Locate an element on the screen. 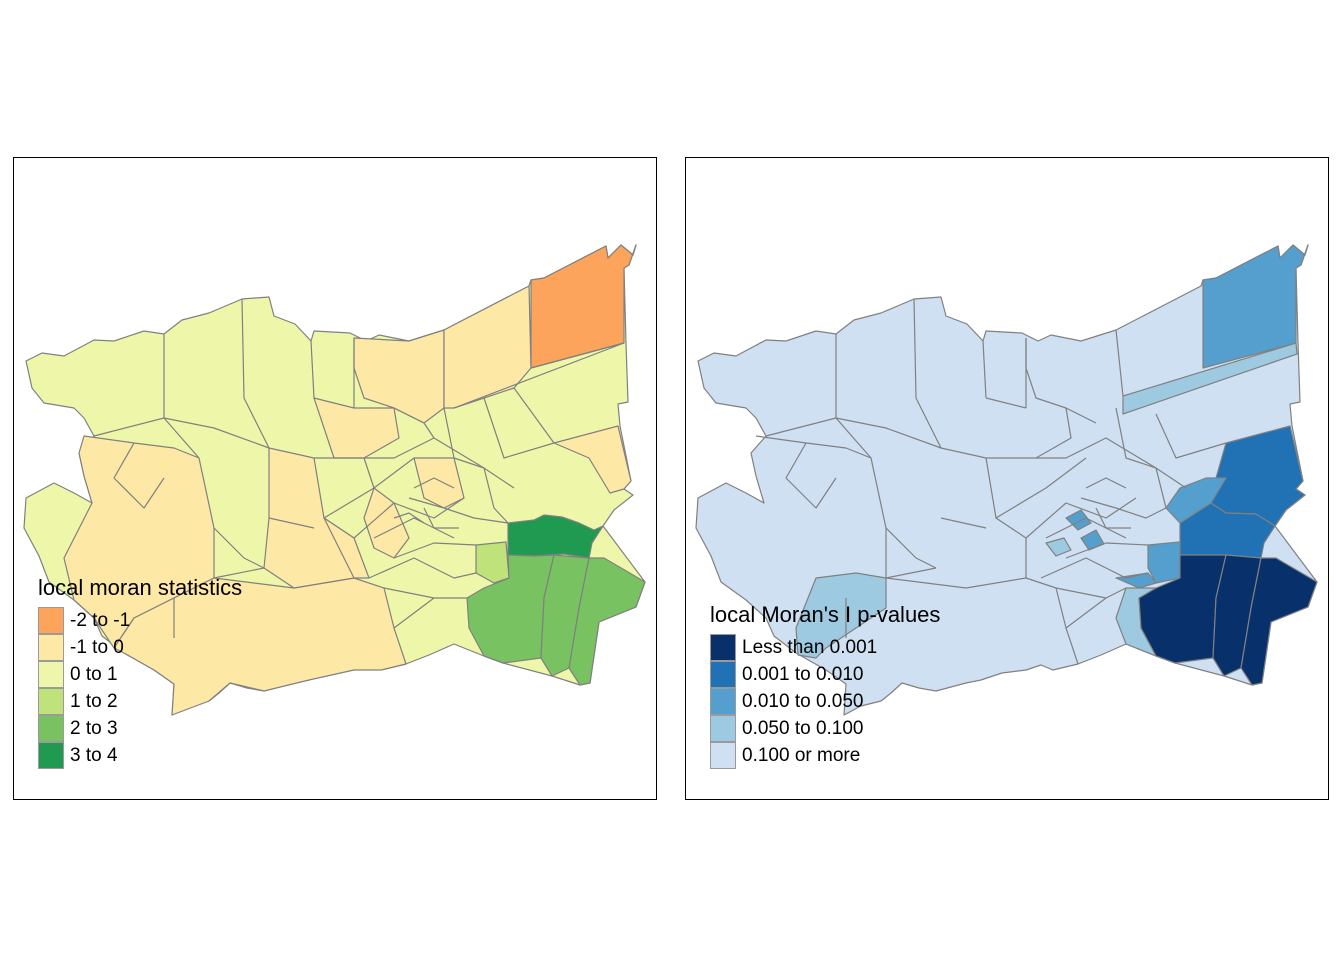  legend-item: -1 to 0 is located at coordinates (140, 647).